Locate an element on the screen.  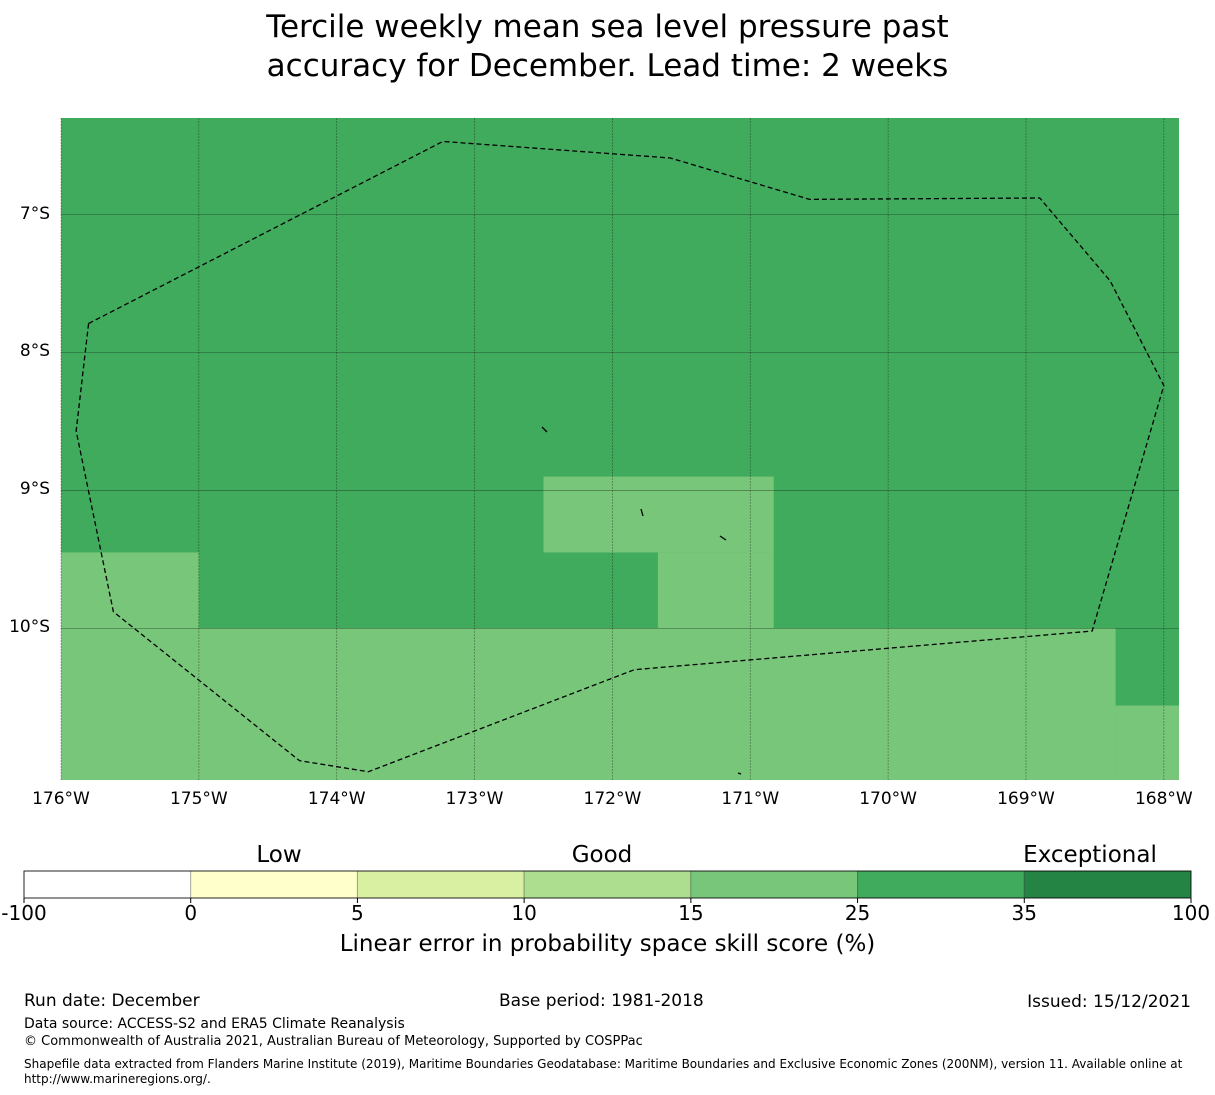
x-tick-label: 172°W is located at coordinates (612, 799).